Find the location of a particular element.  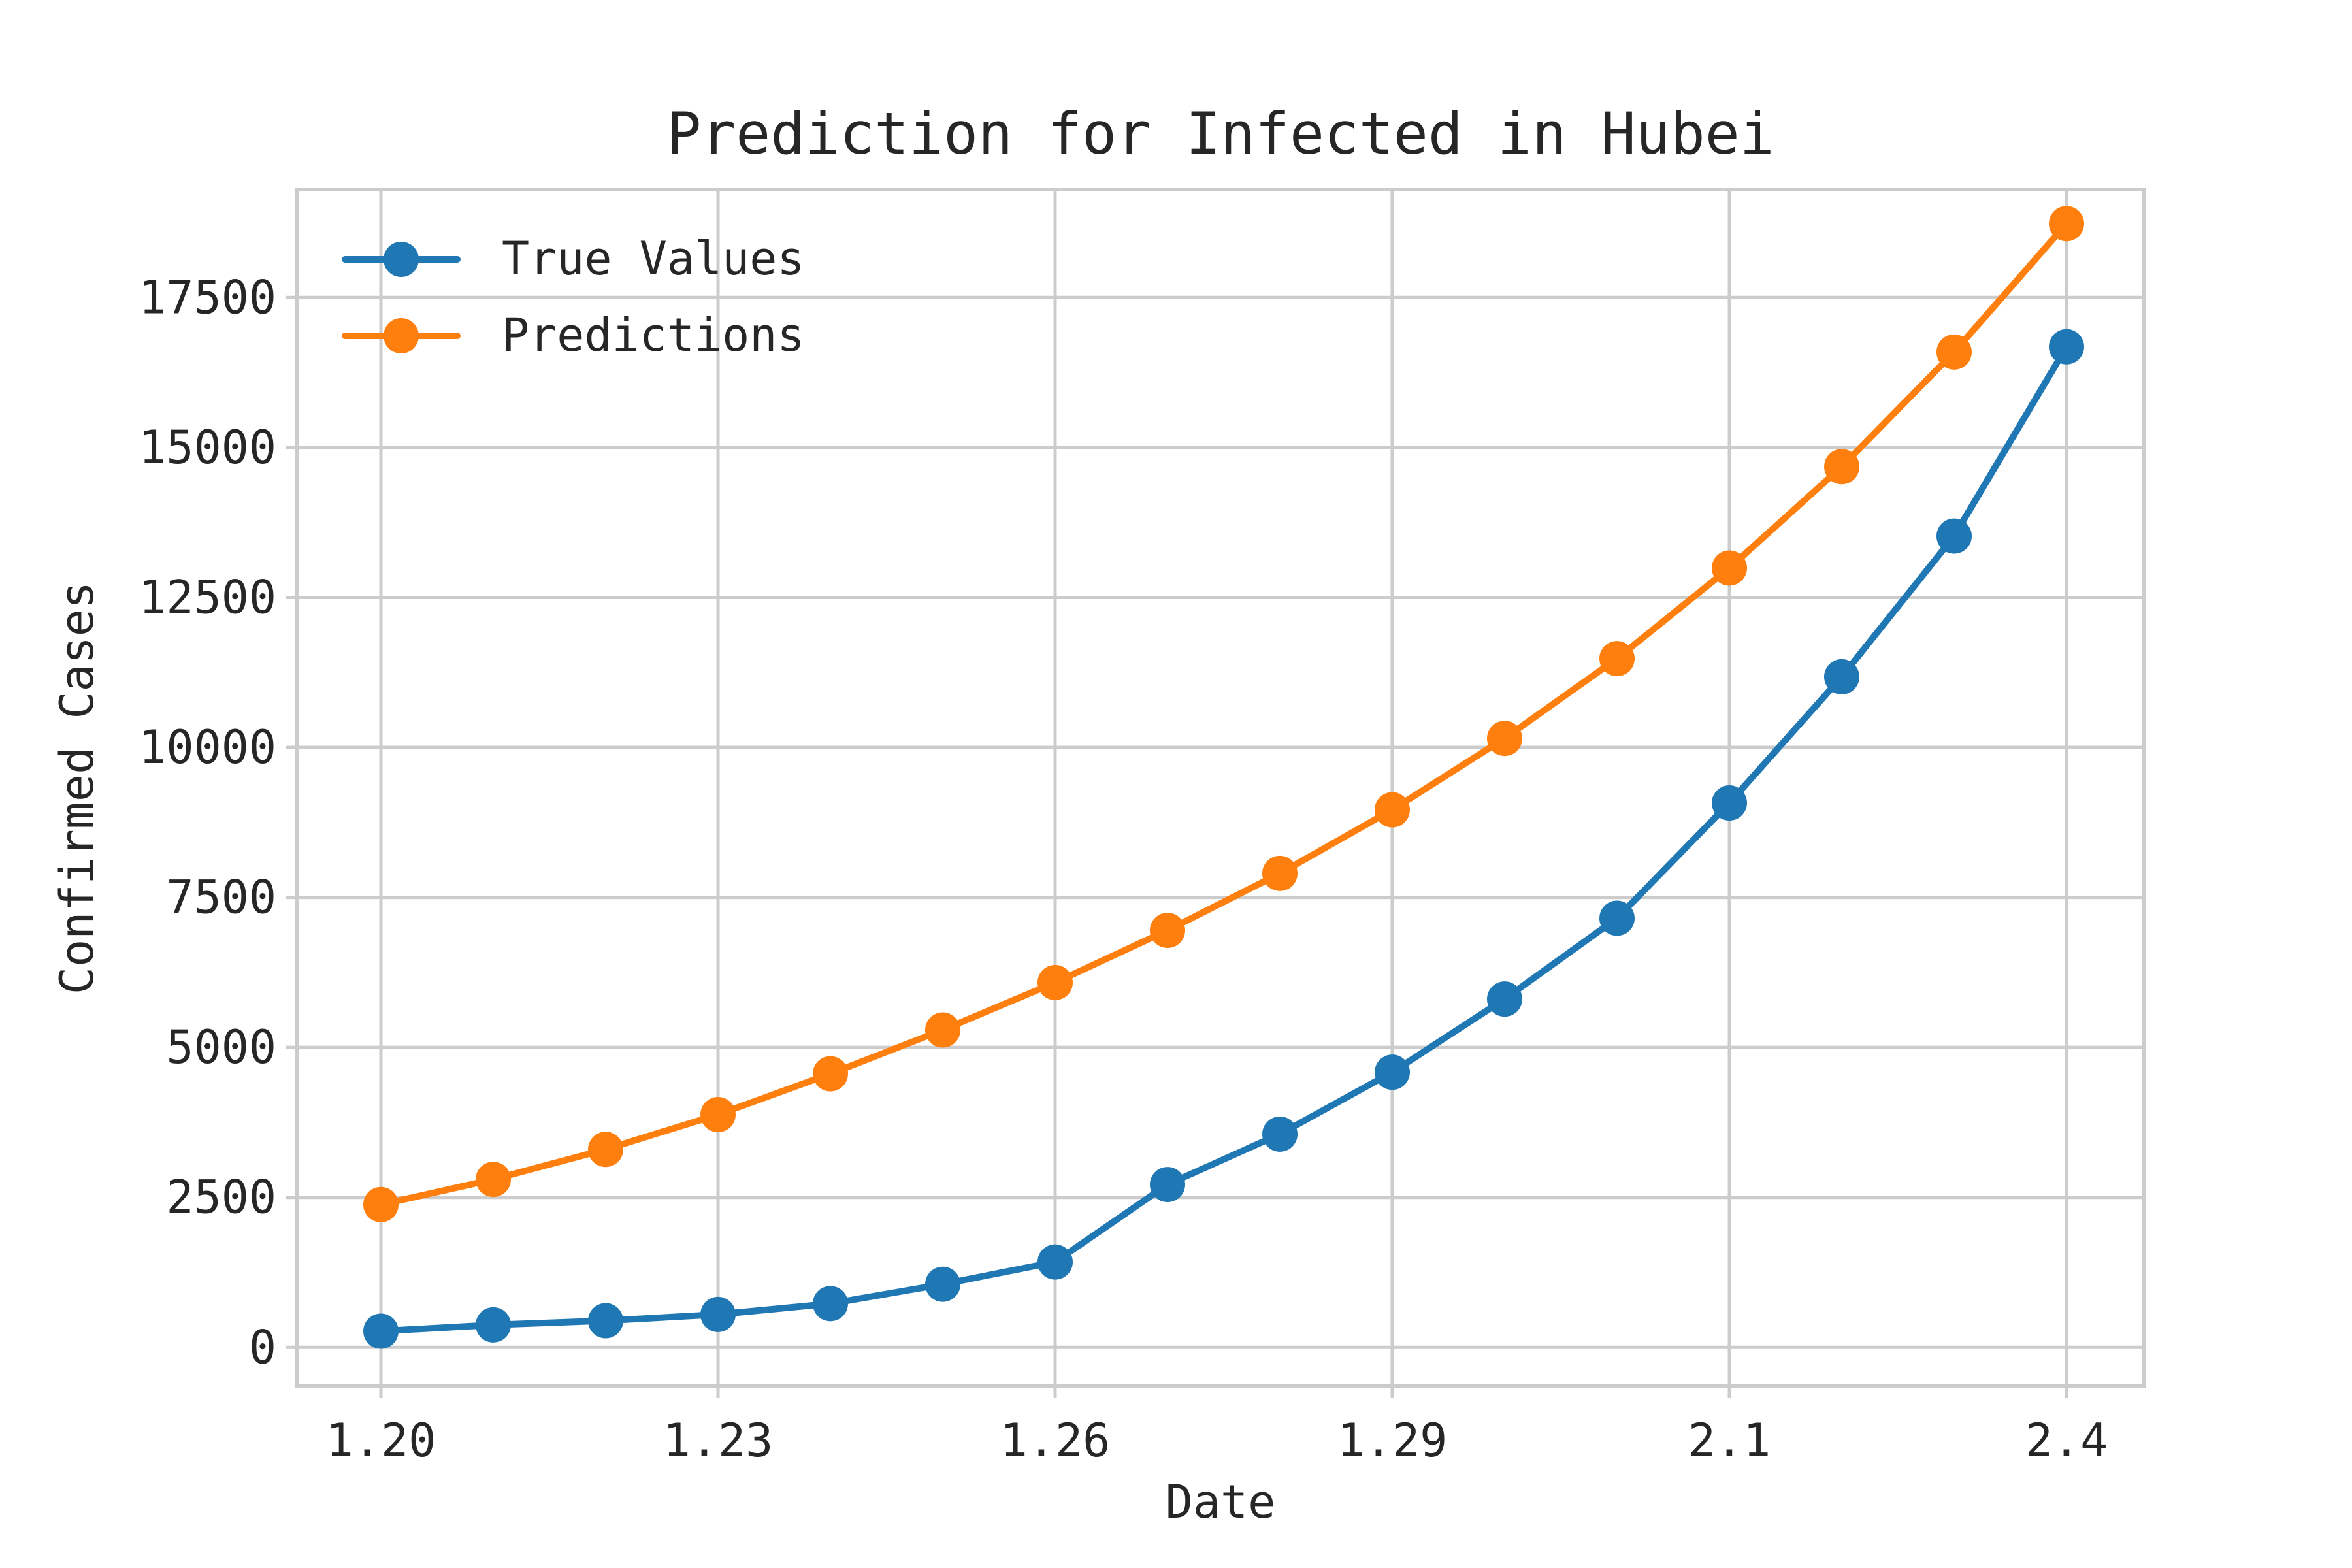

y-tick-label: 5000 is located at coordinates (221, 1047).